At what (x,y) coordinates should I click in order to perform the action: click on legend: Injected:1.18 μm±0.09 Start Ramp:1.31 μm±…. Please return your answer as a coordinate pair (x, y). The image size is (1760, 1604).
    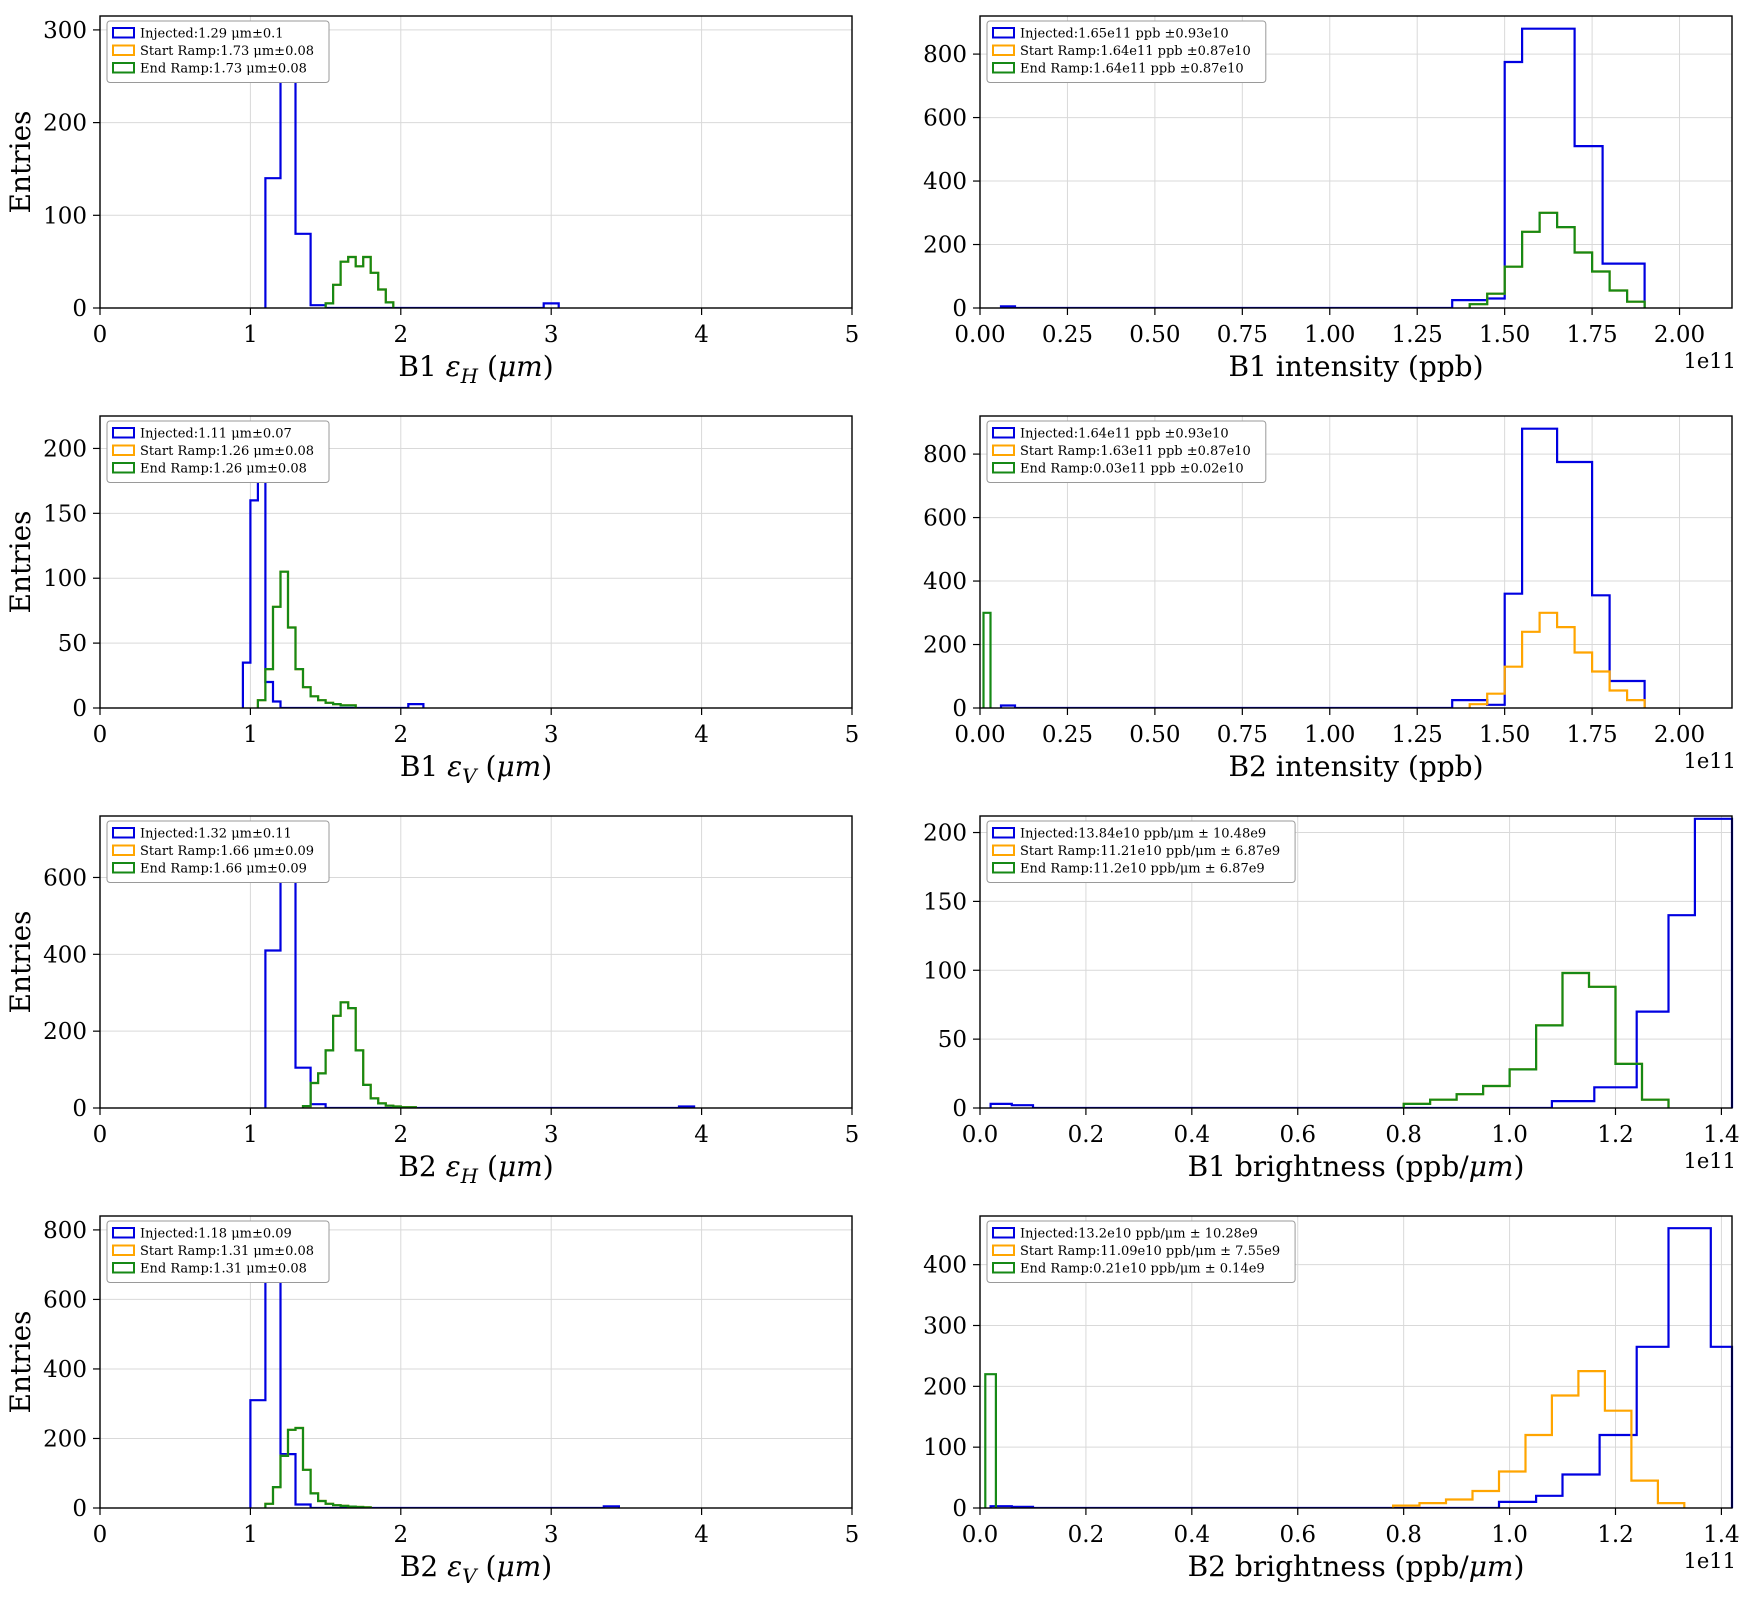
    Looking at the image, I should click on (218, 1251).